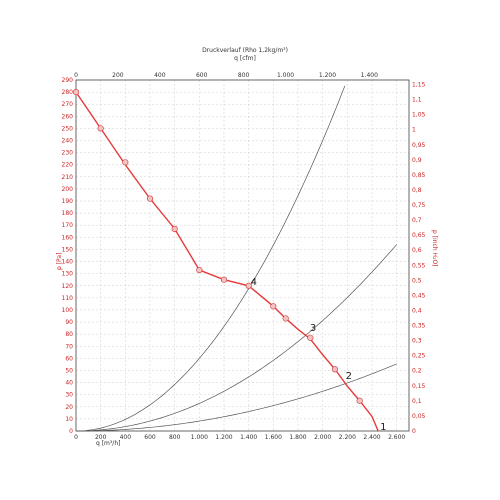  What do you see at coordinates (68, 104) in the screenshot?
I see `y-left-tick-label: 270` at bounding box center [68, 104].